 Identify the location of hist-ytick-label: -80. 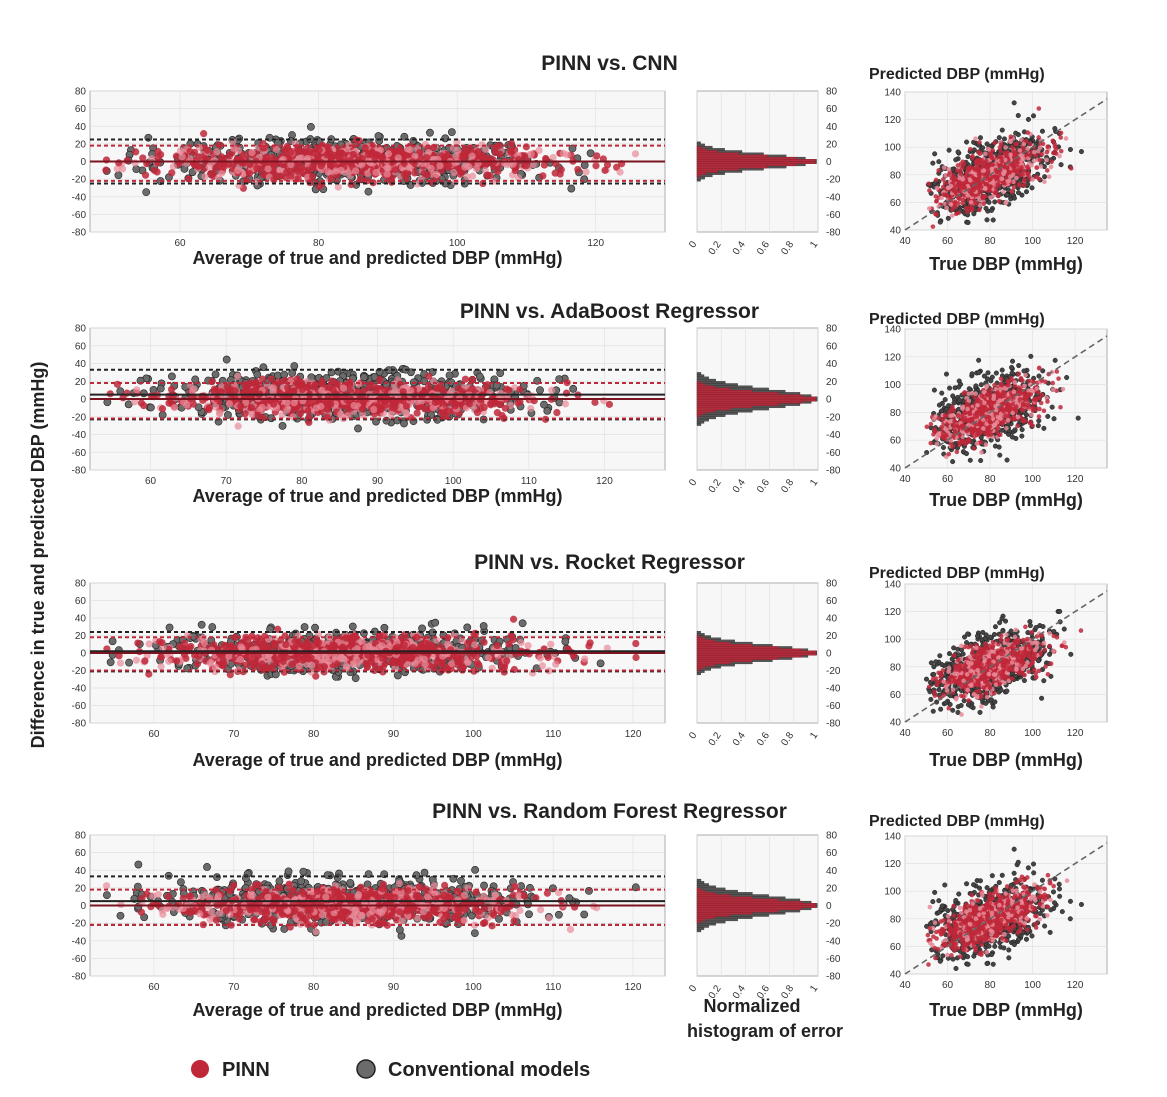
(833, 471).